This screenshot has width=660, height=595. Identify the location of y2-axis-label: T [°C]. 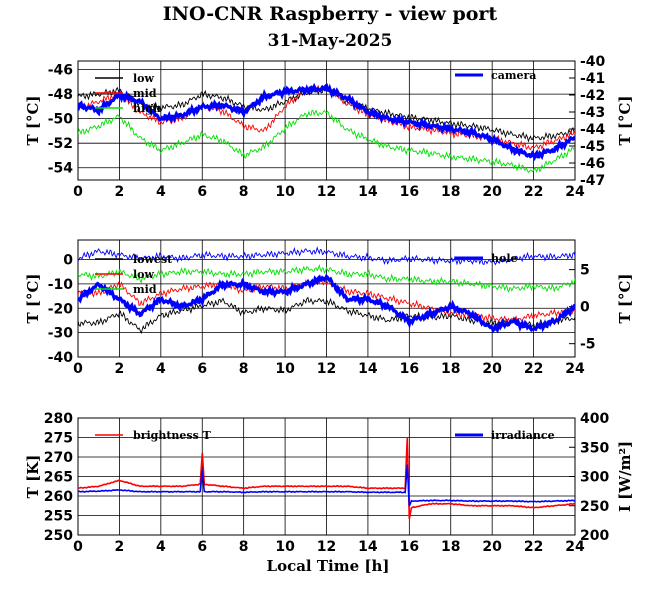
(625, 120).